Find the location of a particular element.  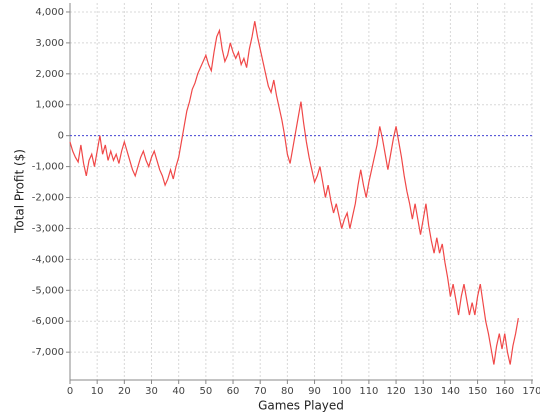

y-axis-title: Total Profit ($) is located at coordinates (20, 191).